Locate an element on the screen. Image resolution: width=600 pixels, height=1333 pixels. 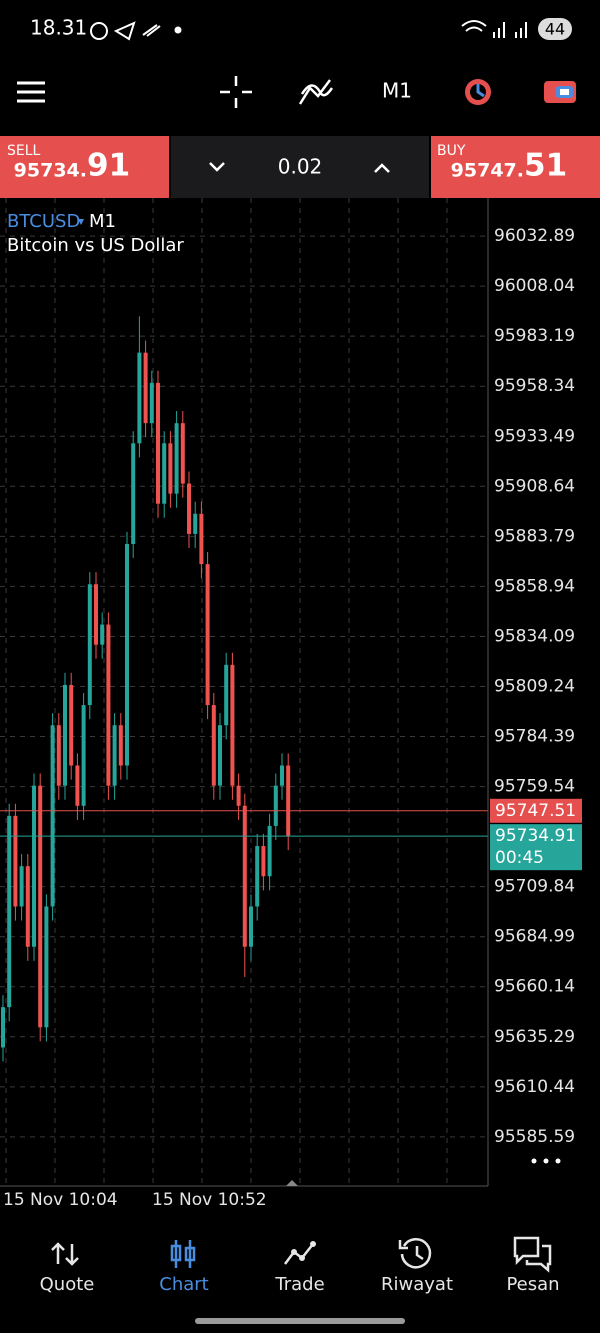
buy-label: BUY is located at coordinates (451, 151).